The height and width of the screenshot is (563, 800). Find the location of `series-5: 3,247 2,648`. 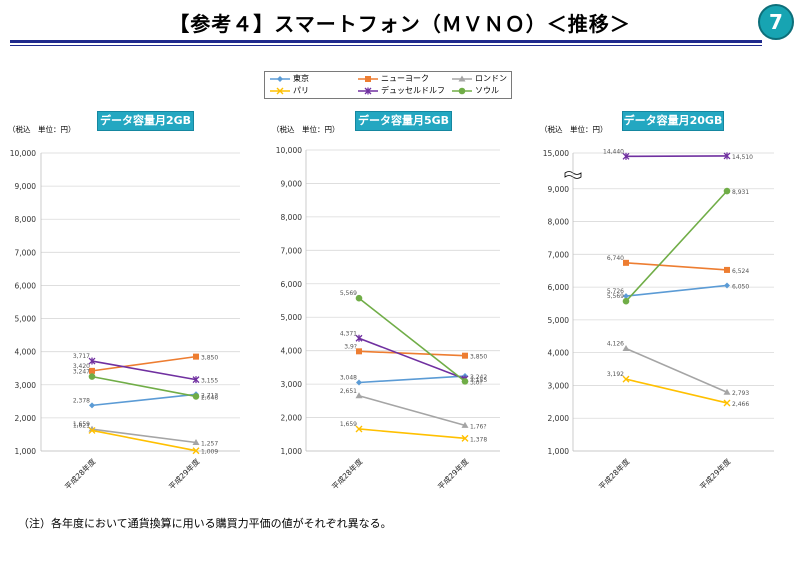

series-5: 3,247 2,648 is located at coordinates (146, 385).